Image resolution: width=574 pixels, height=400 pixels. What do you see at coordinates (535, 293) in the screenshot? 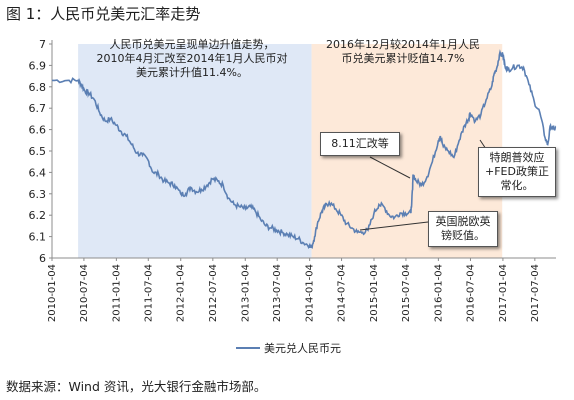
I see `x-tick-label: 2017-07-04` at bounding box center [535, 293].